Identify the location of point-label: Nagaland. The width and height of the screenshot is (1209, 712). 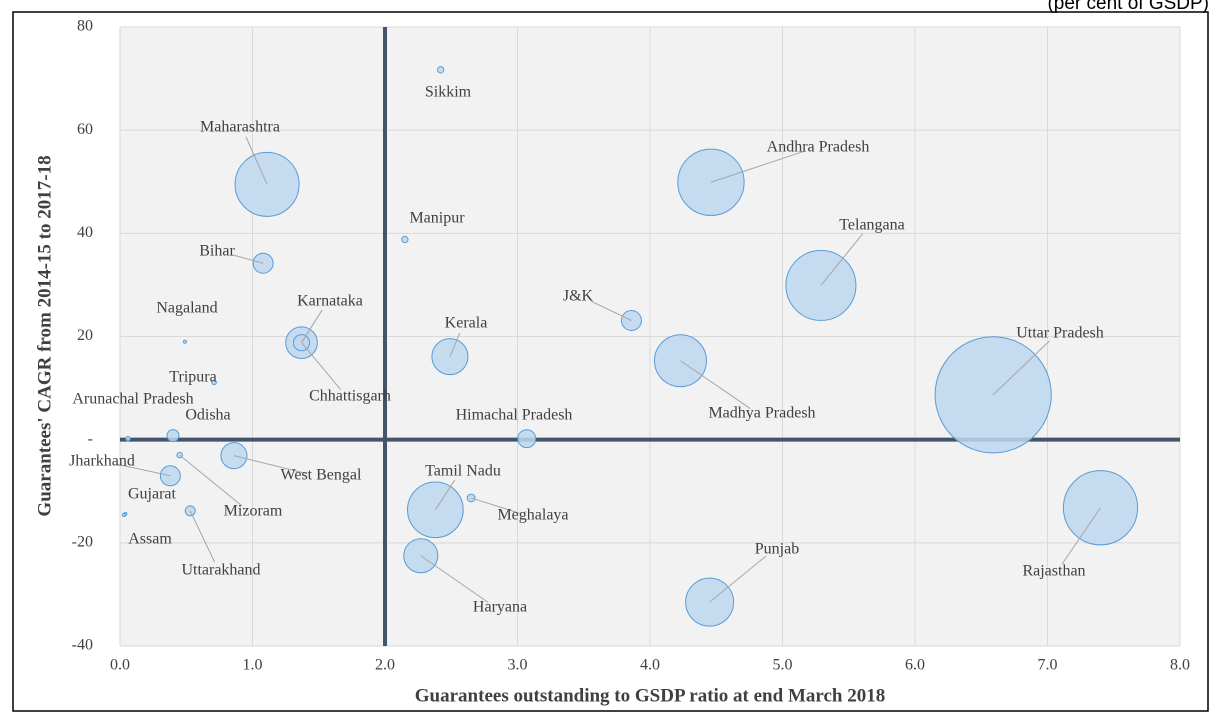
(186, 308).